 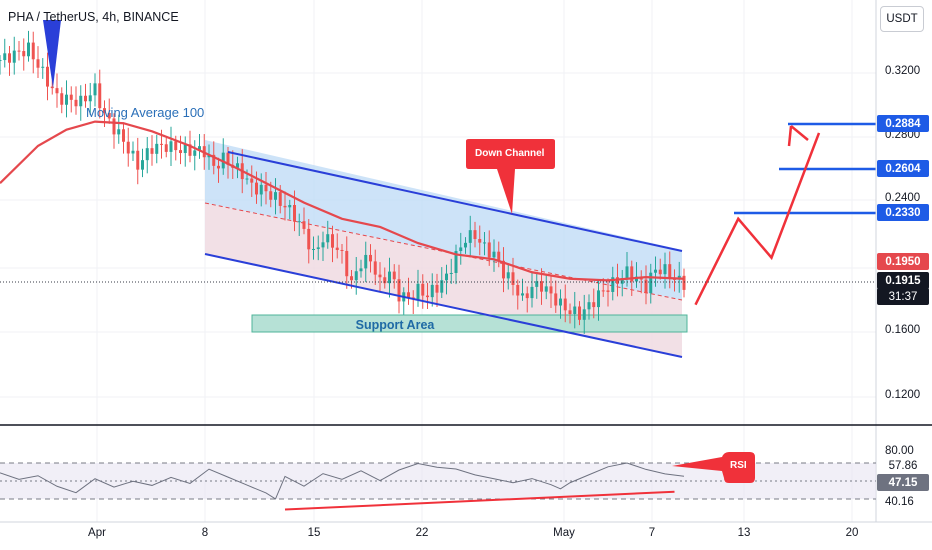 I want to click on projected-arrowhead, so click(x=798, y=136).